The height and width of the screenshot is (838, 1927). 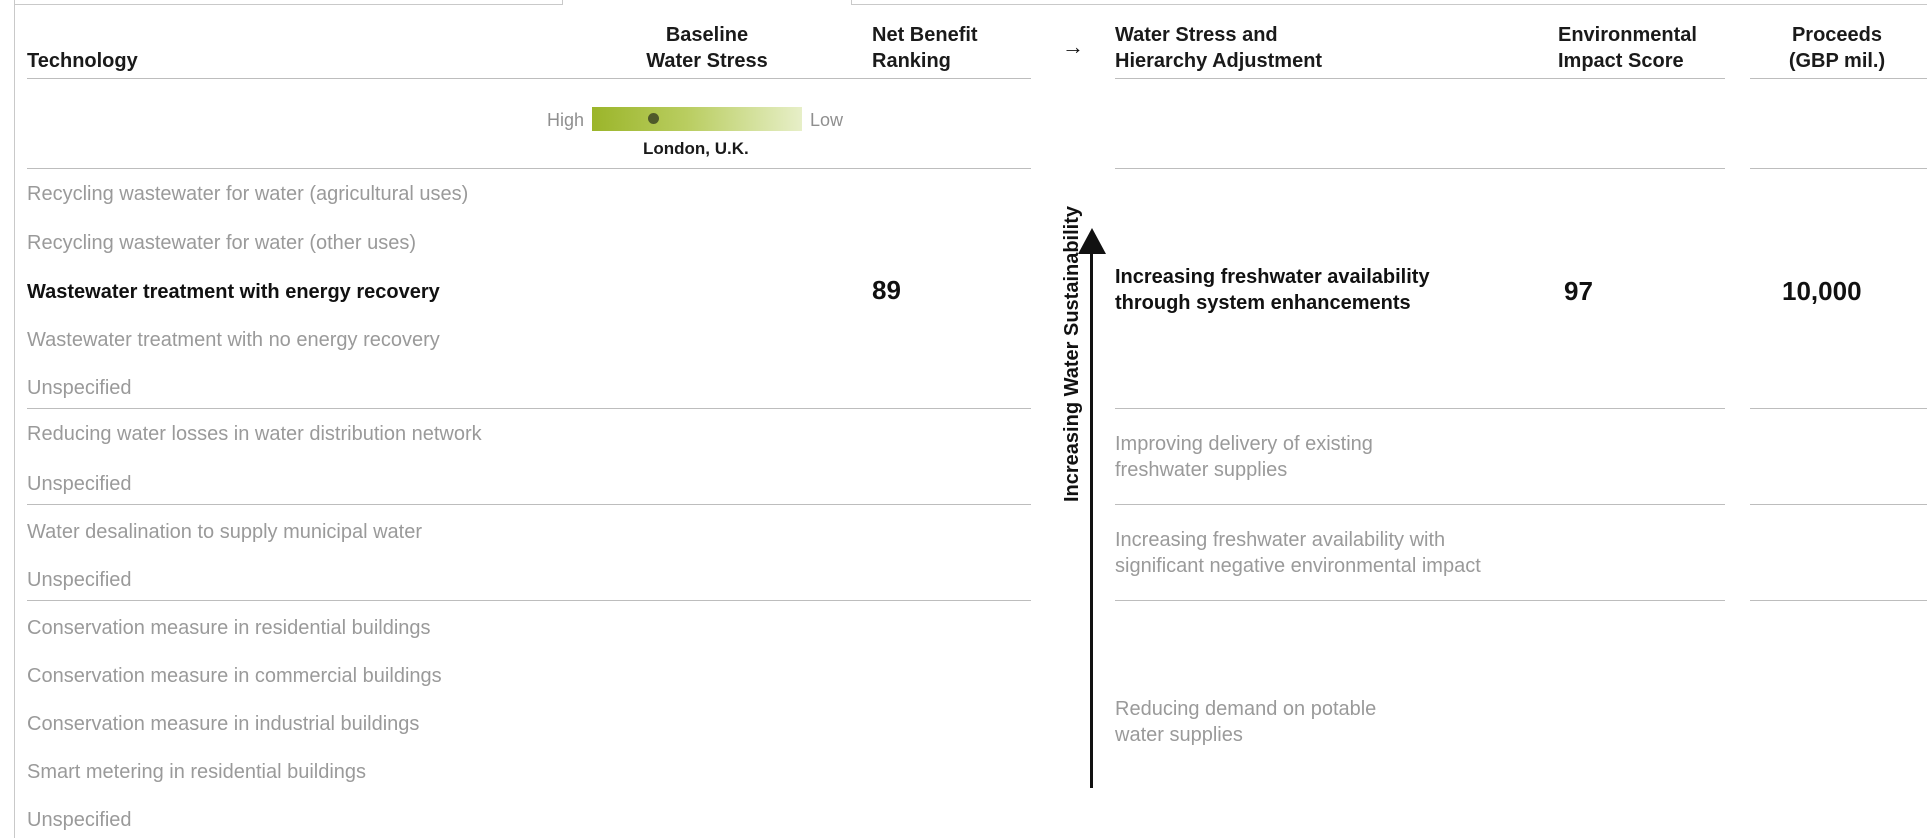 I want to click on header-rule-left, so click(x=529, y=78).